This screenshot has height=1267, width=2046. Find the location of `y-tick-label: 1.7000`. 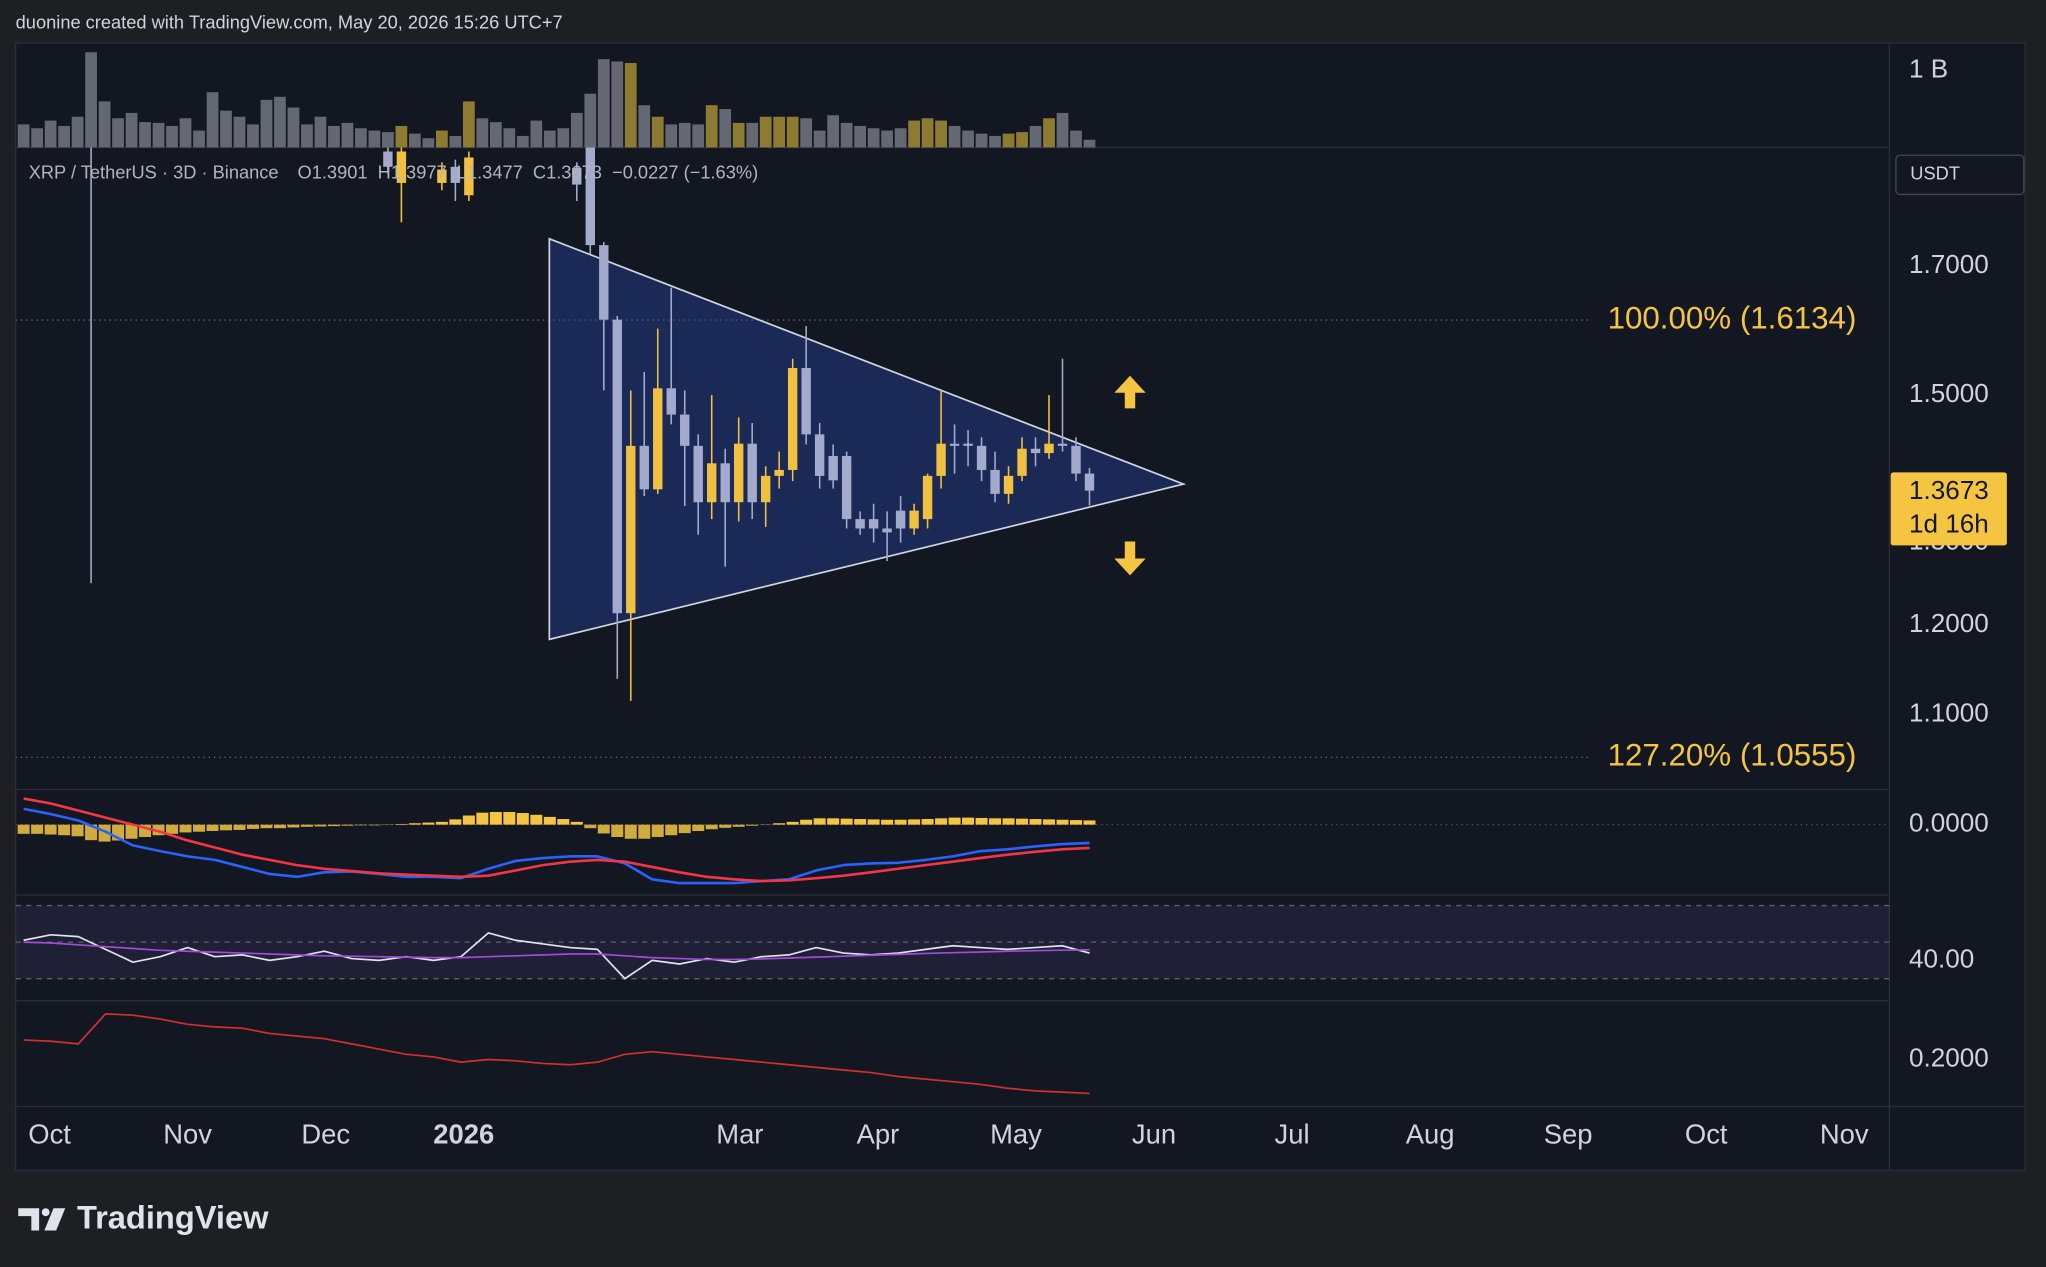

y-tick-label: 1.7000 is located at coordinates (1949, 264).